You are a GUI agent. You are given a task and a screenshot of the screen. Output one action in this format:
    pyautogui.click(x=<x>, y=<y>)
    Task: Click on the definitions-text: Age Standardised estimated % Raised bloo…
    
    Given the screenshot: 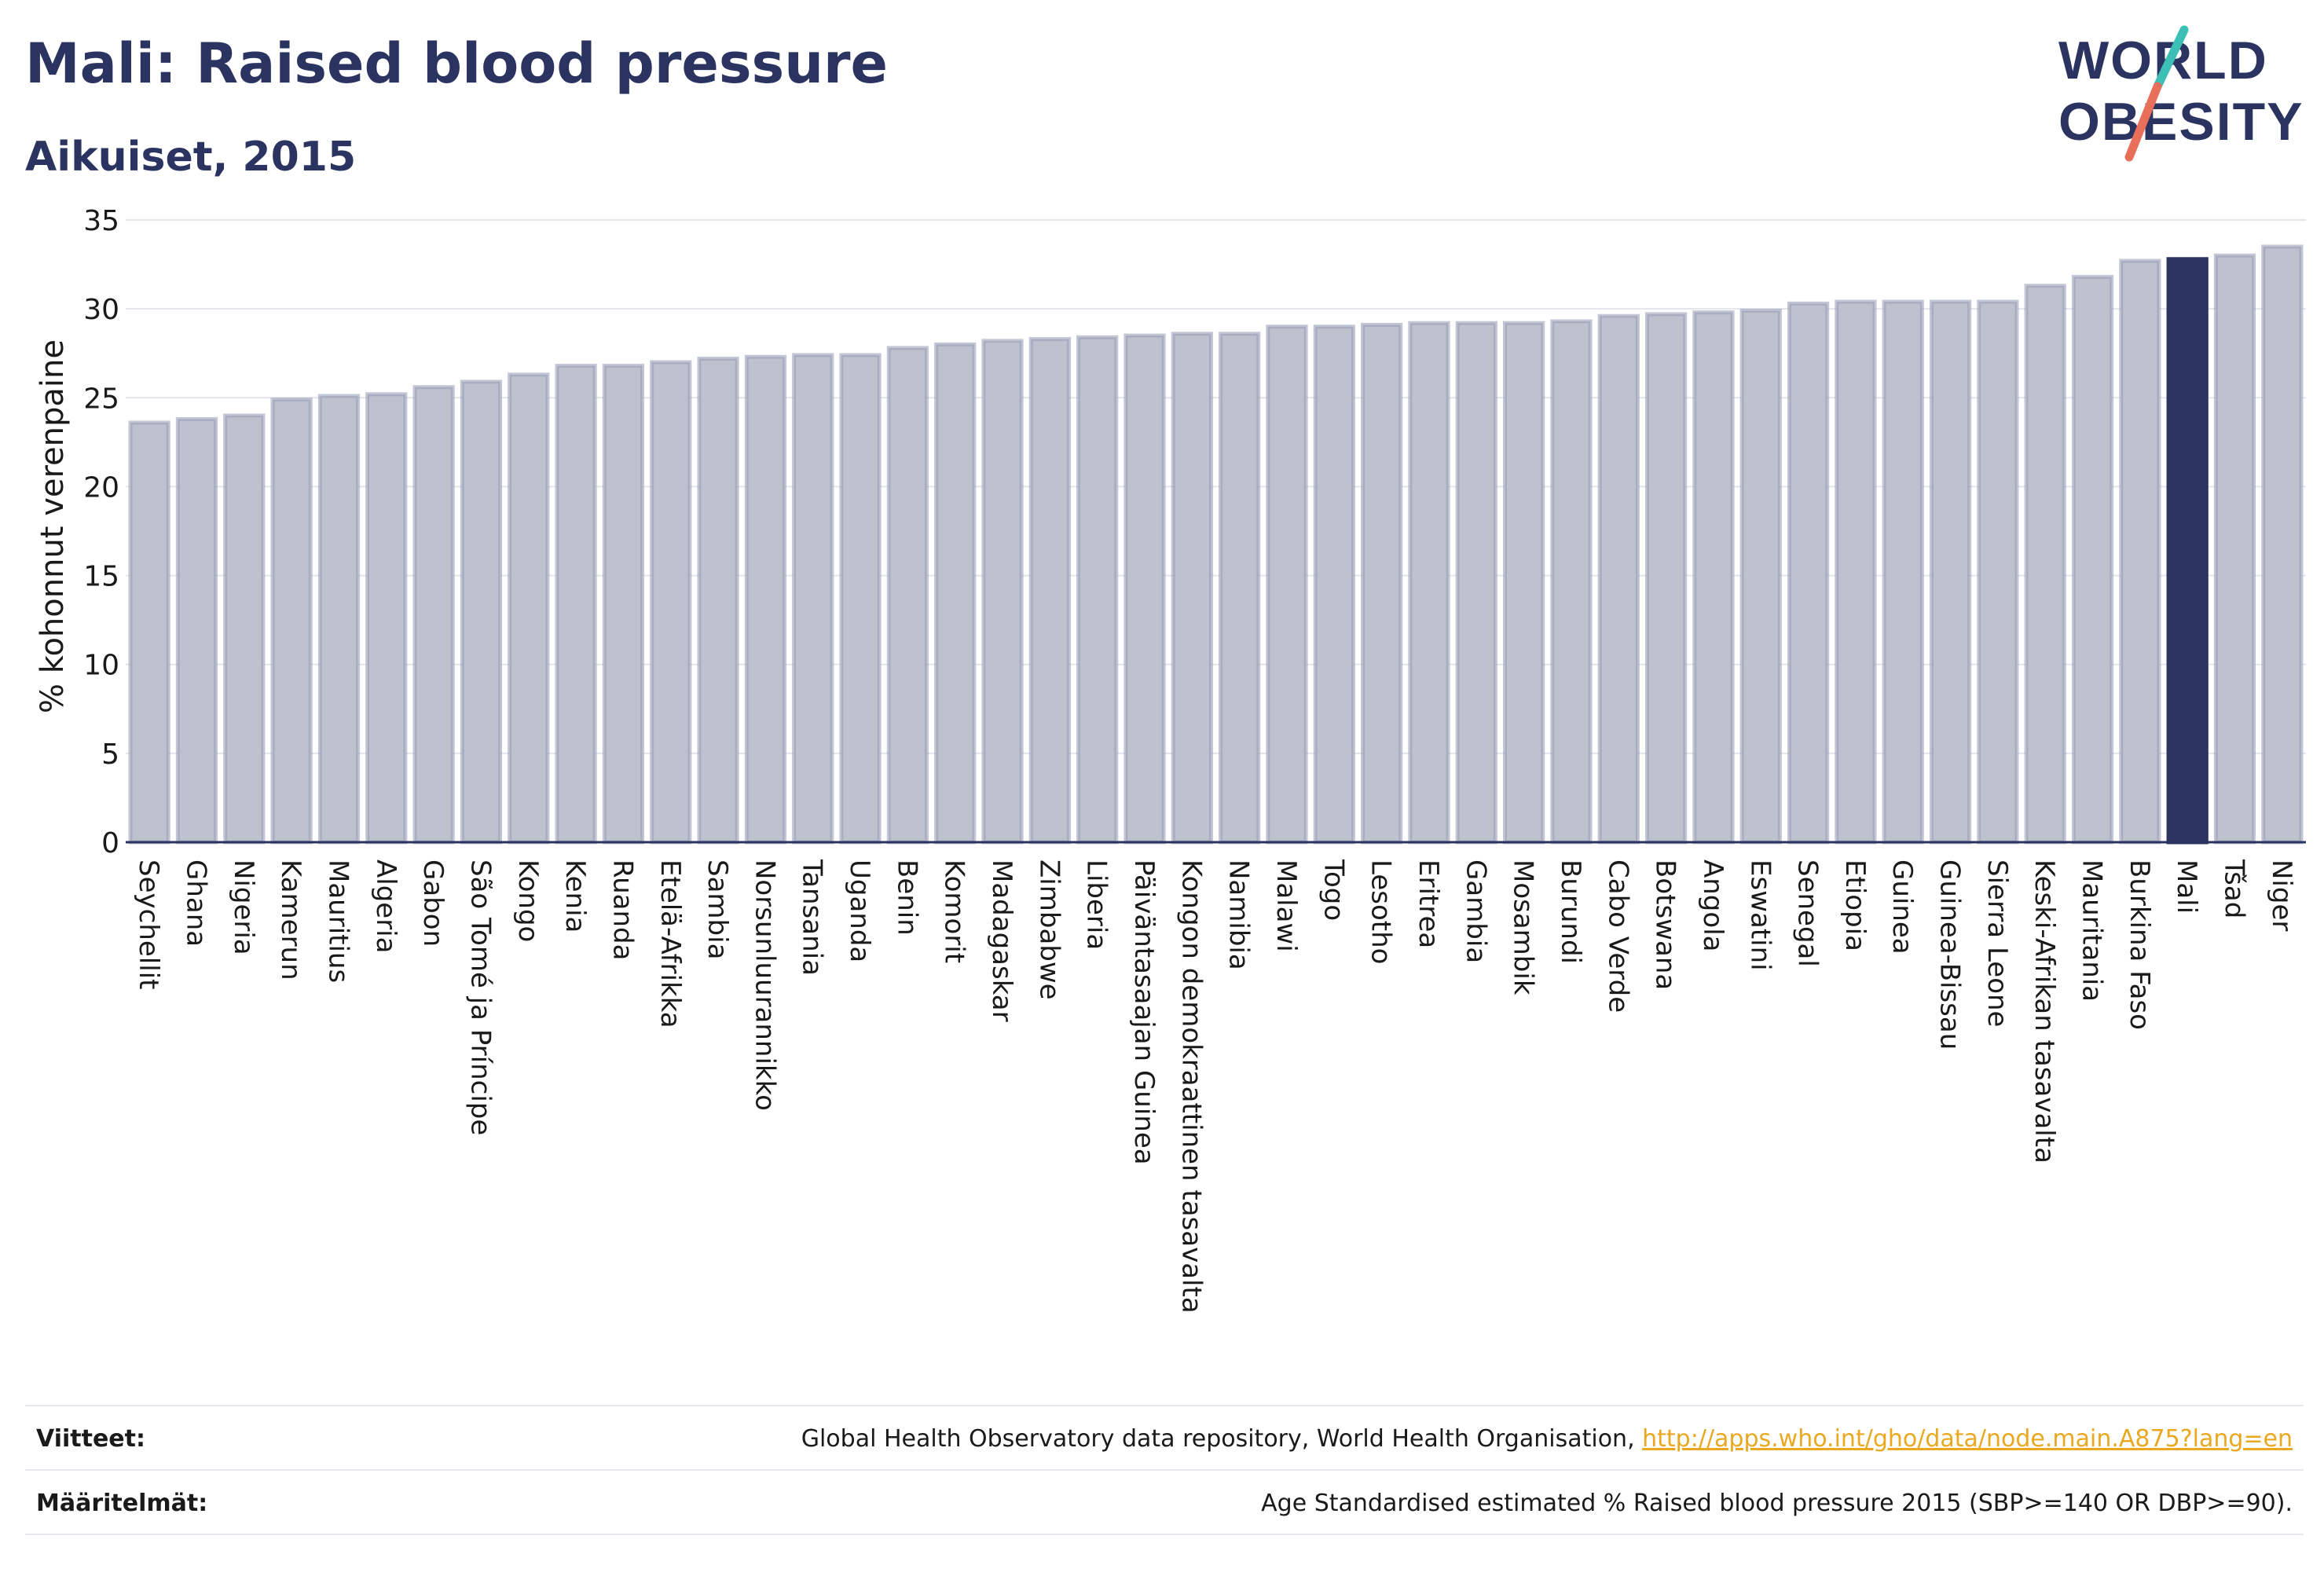 What is the action you would take?
    pyautogui.click(x=1777, y=1503)
    